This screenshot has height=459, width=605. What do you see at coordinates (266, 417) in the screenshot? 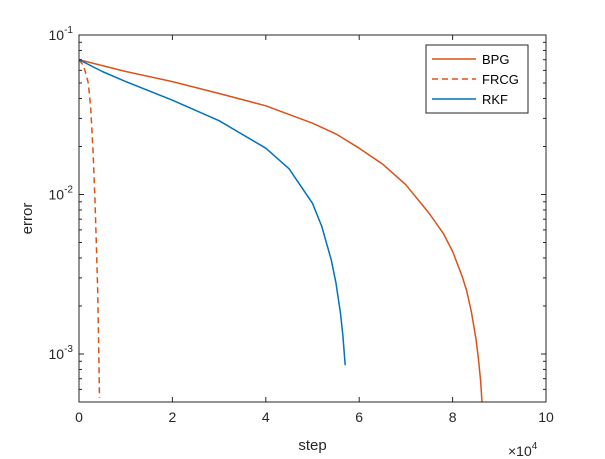
I see `x-tick-label: 4` at bounding box center [266, 417].